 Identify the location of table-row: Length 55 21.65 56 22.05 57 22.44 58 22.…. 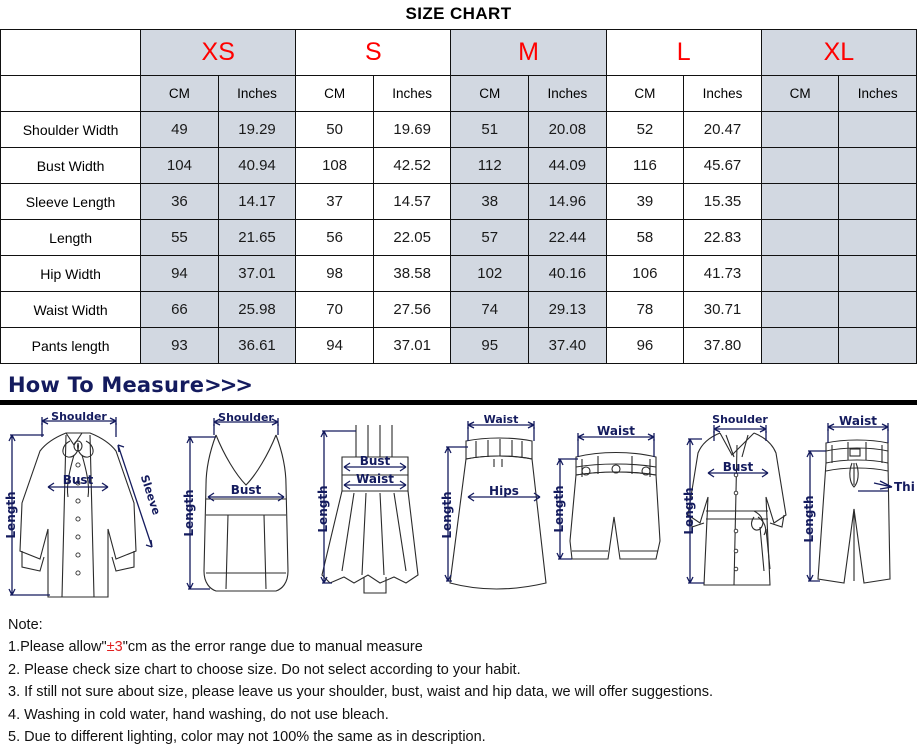
(458, 237).